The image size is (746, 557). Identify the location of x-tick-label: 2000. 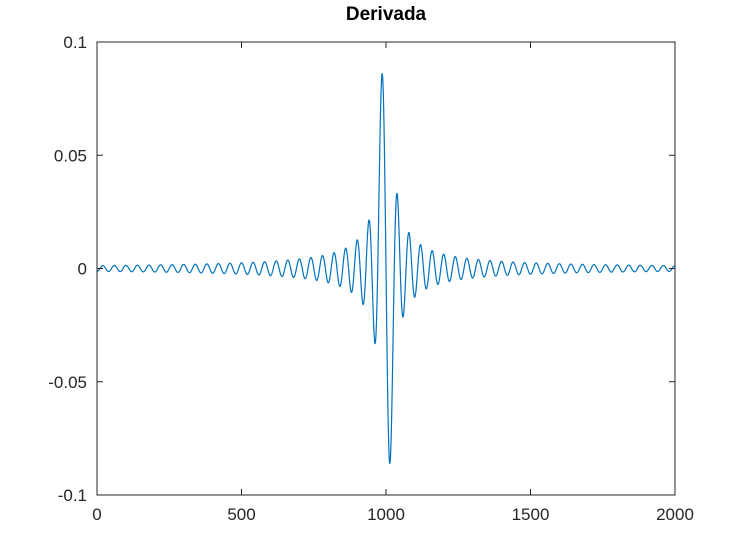
(675, 514).